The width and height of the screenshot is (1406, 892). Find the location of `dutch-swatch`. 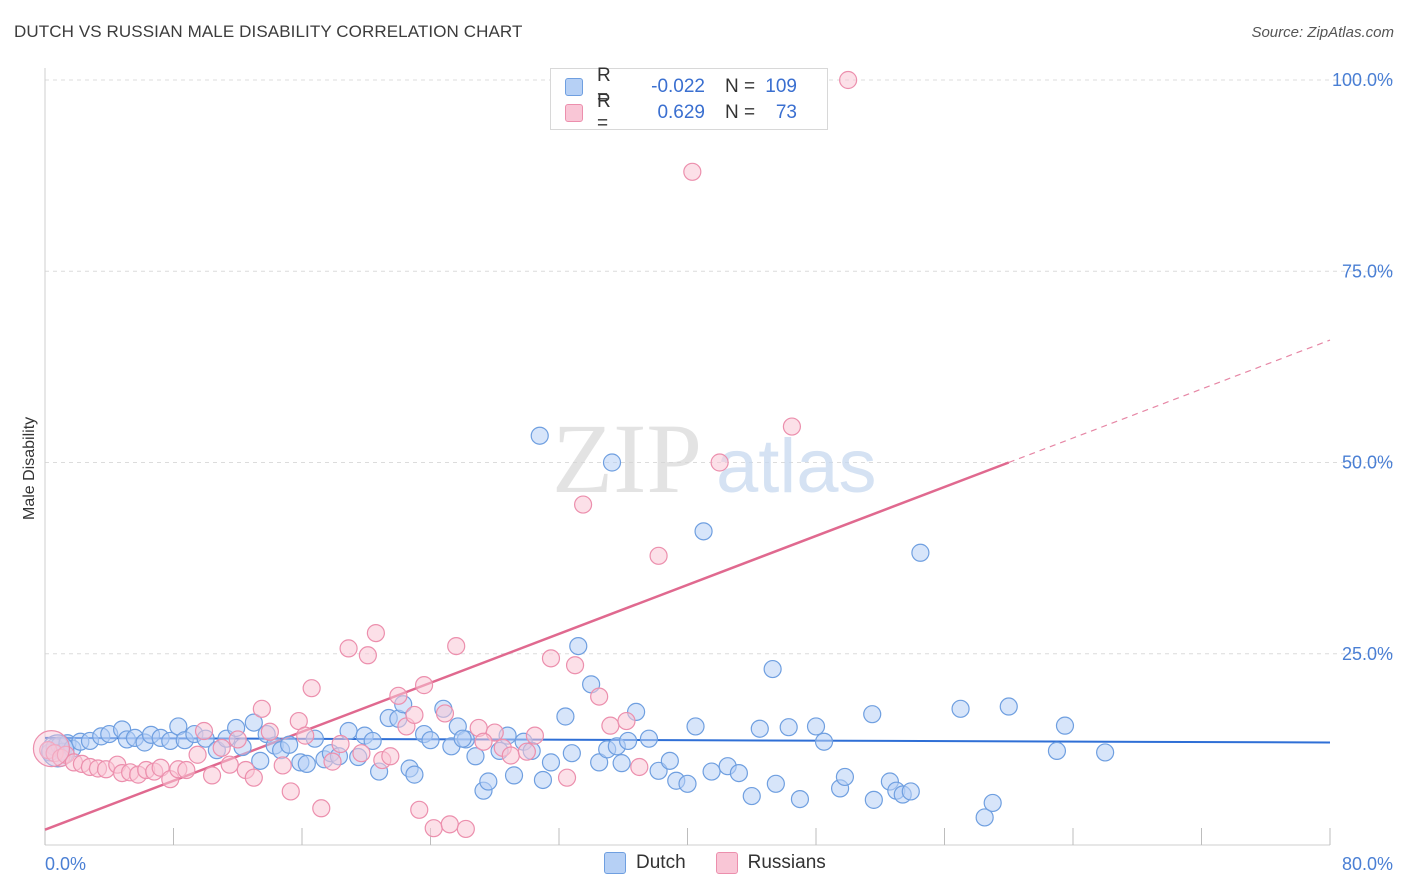

dutch-swatch is located at coordinates (574, 87).